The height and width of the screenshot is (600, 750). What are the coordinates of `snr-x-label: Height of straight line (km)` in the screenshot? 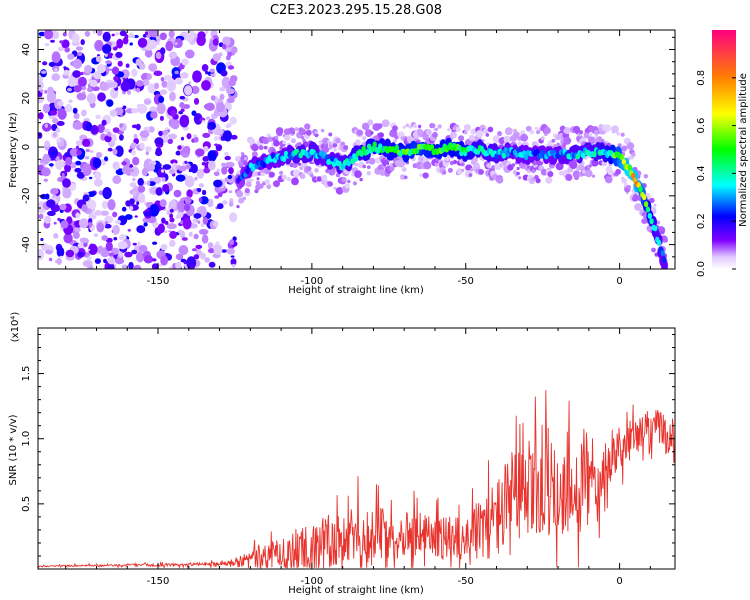 It's located at (356, 590).